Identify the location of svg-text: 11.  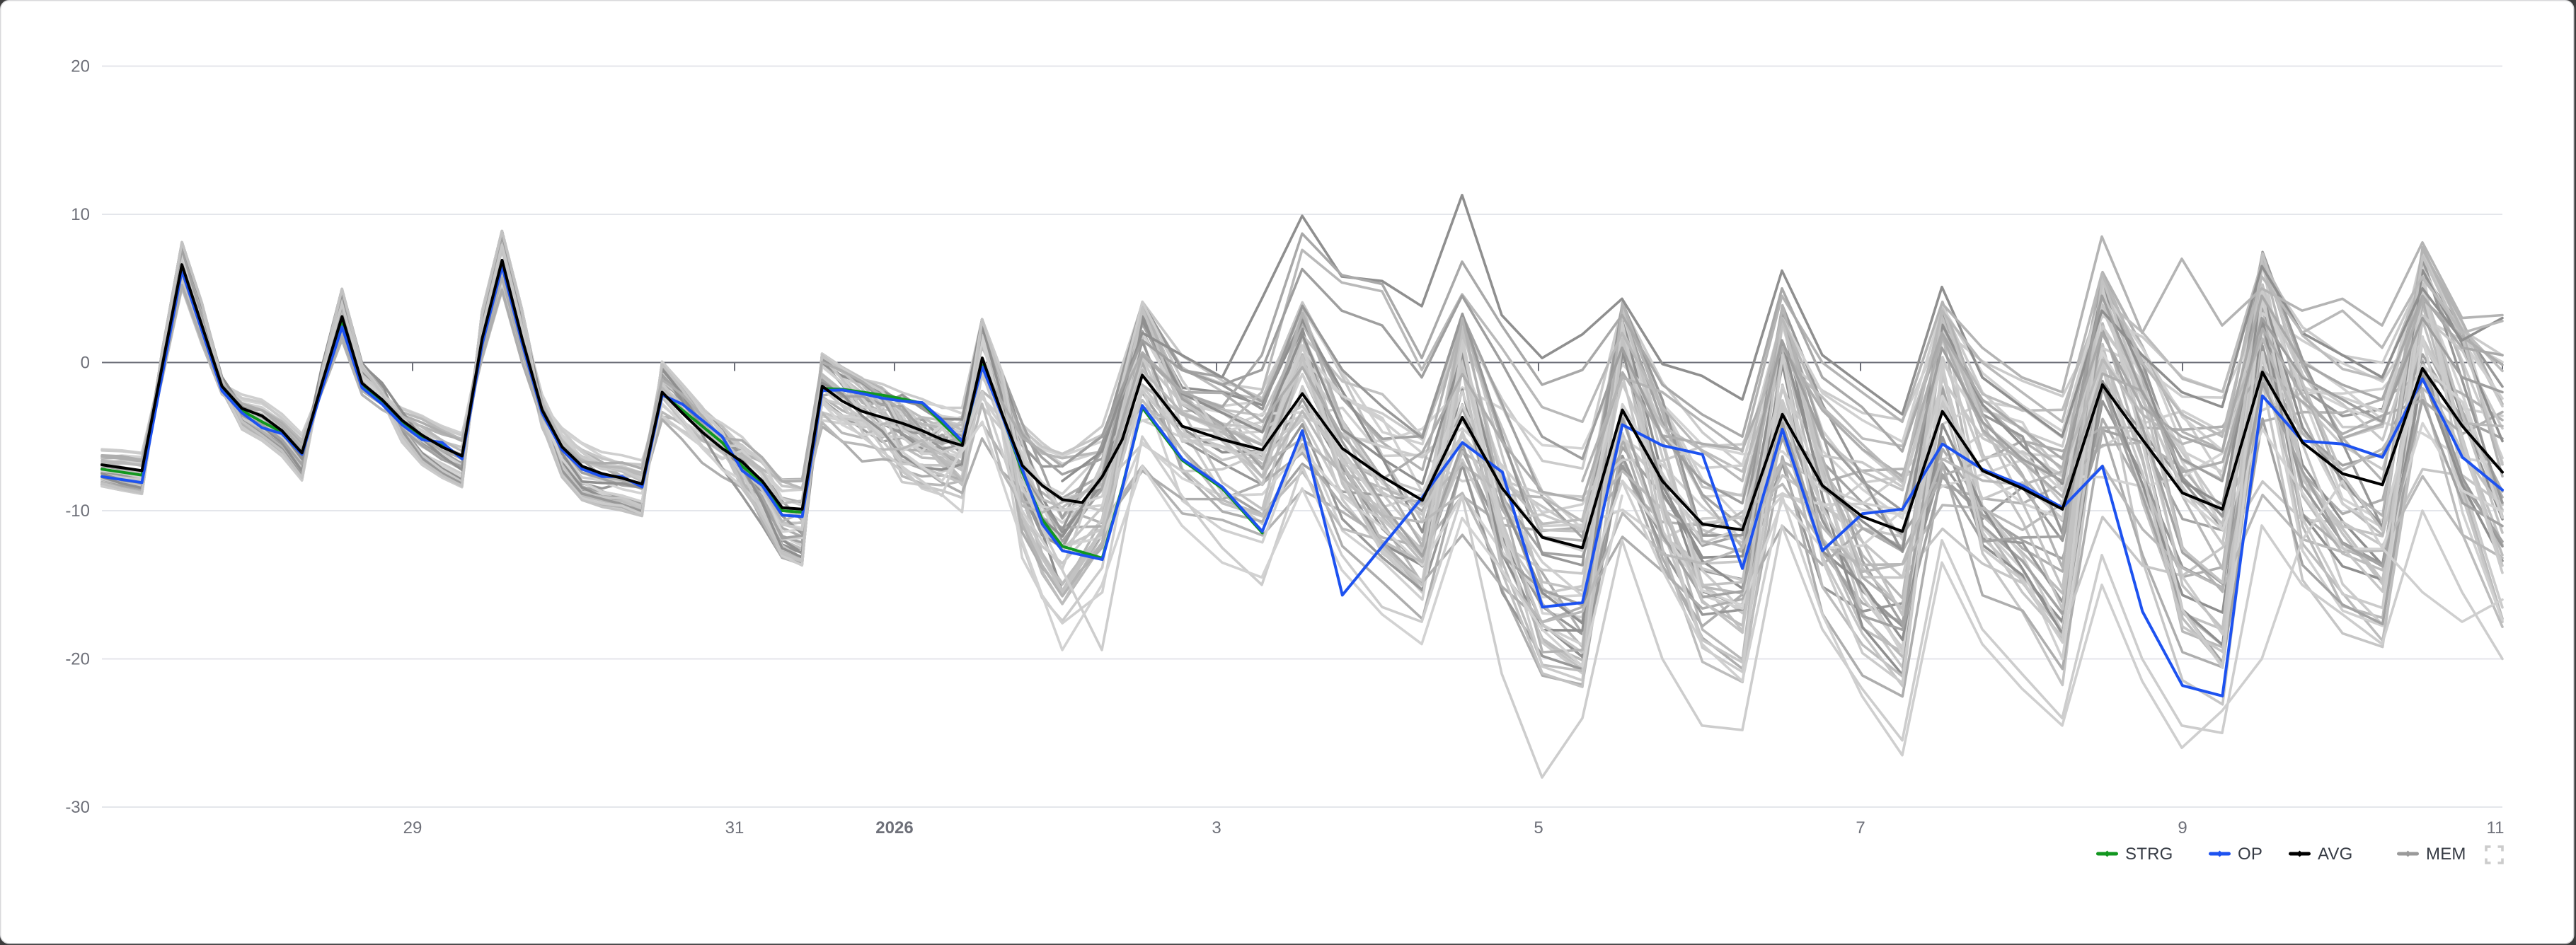
(2496, 828).